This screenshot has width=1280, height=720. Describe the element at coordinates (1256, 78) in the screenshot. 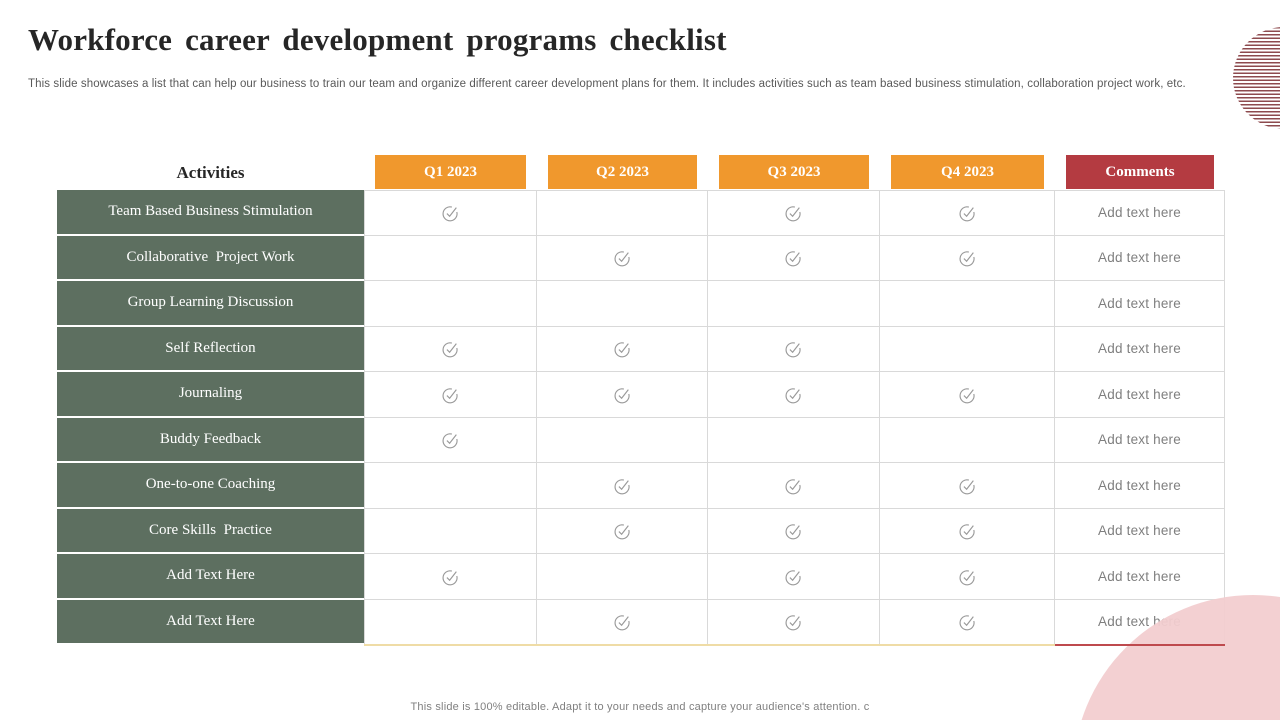

I see `striped-circle-decoration` at that location.